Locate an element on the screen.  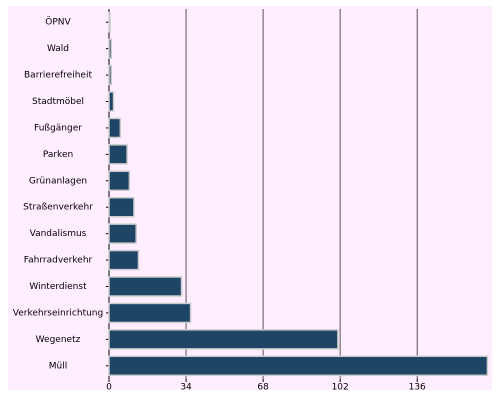
y-tick-label: Winterdienst is located at coordinates (58, 287).